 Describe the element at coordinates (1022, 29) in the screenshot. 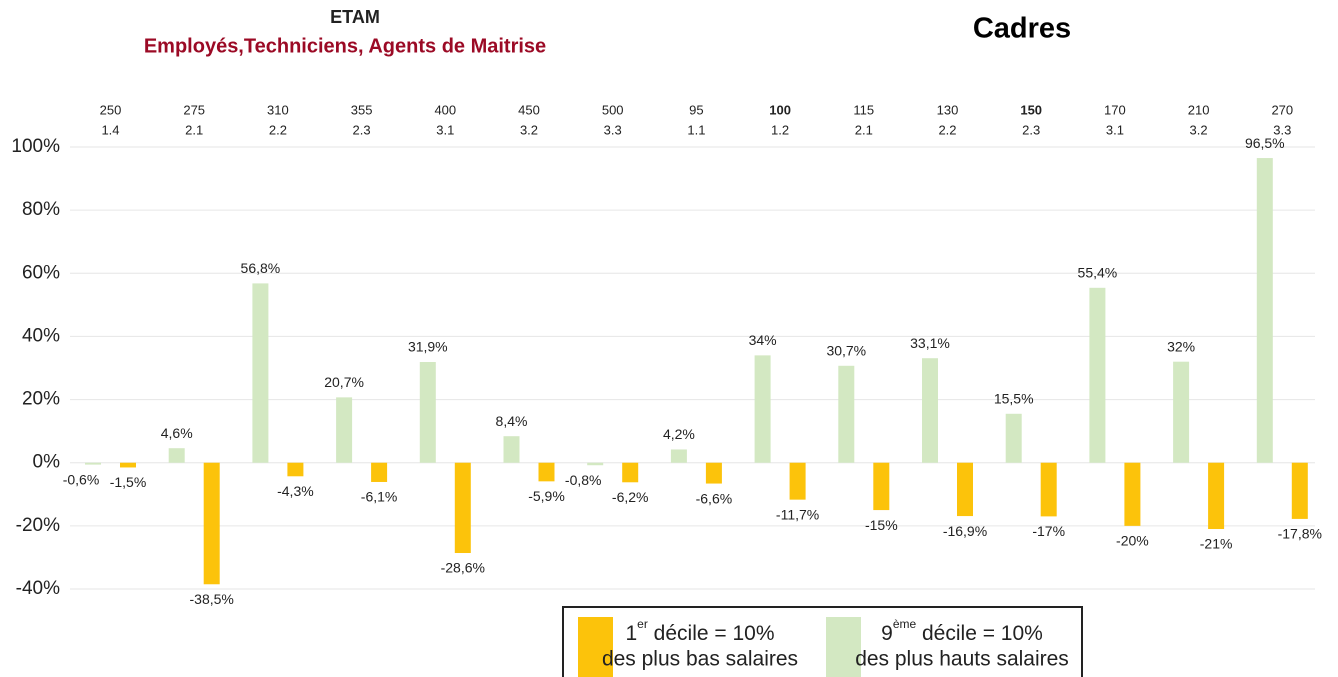

I see `chart-title-2: Cadres` at that location.